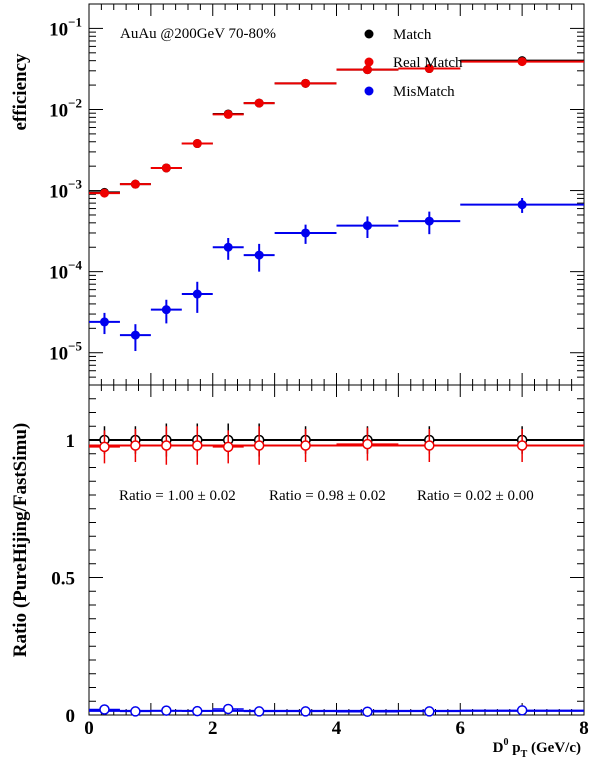  What do you see at coordinates (20, 540) in the screenshot?
I see `ratio-y-axis-label: Ratio (PureHijing/FastSimu)` at bounding box center [20, 540].